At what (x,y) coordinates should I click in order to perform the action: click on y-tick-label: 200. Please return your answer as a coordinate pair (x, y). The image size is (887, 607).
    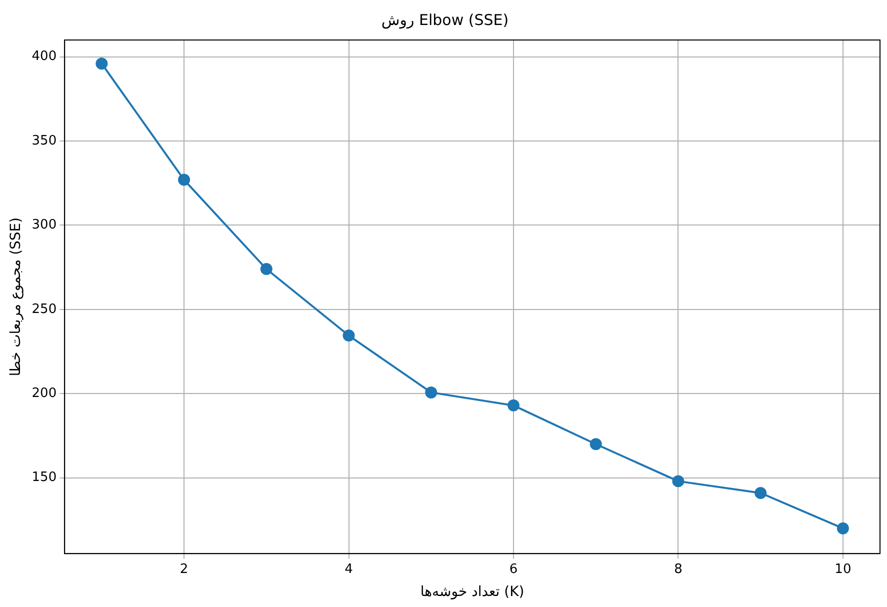
    Looking at the image, I should click on (44, 393).